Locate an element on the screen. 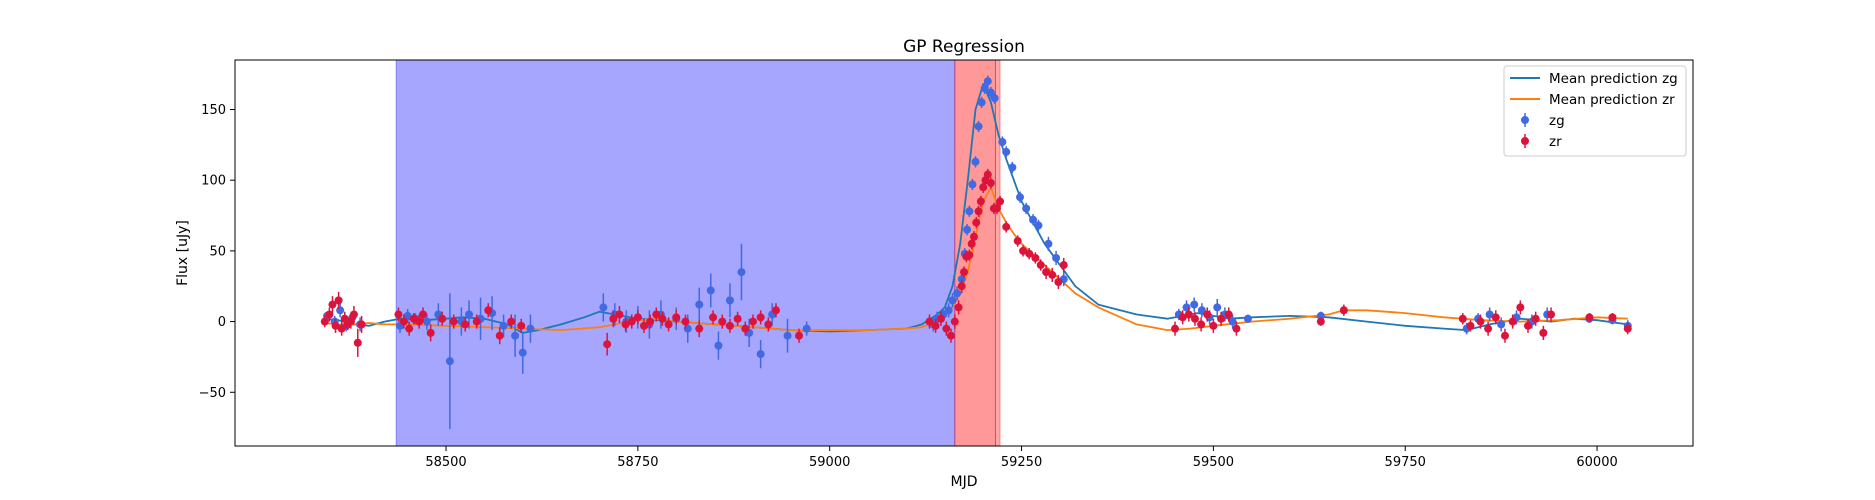 This screenshot has height=500, width=1875. x-tick-label: 59750 is located at coordinates (1405, 462).